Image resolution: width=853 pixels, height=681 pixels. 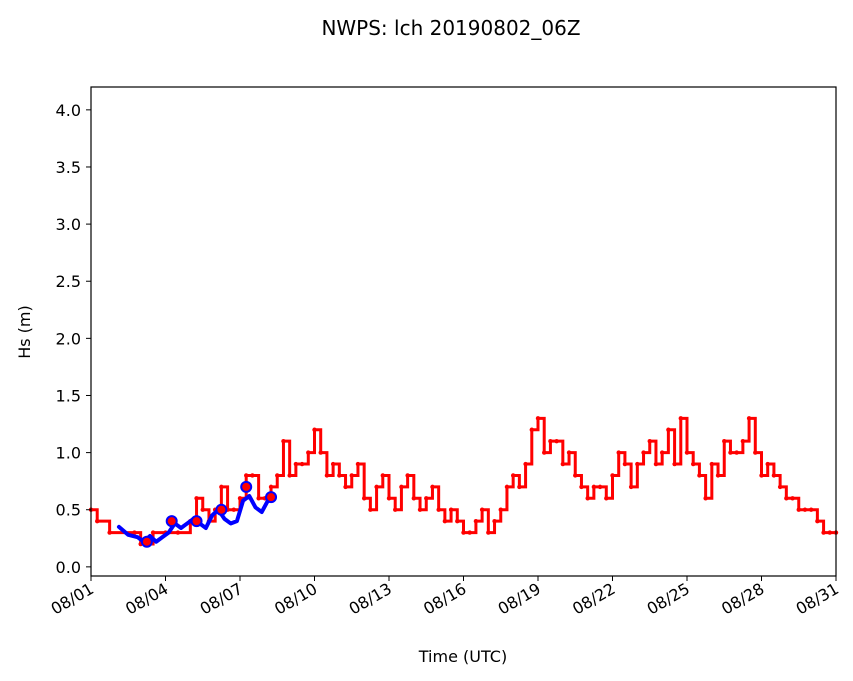 What do you see at coordinates (24, 332) in the screenshot?
I see `y-axis-label: Hs (m)` at bounding box center [24, 332].